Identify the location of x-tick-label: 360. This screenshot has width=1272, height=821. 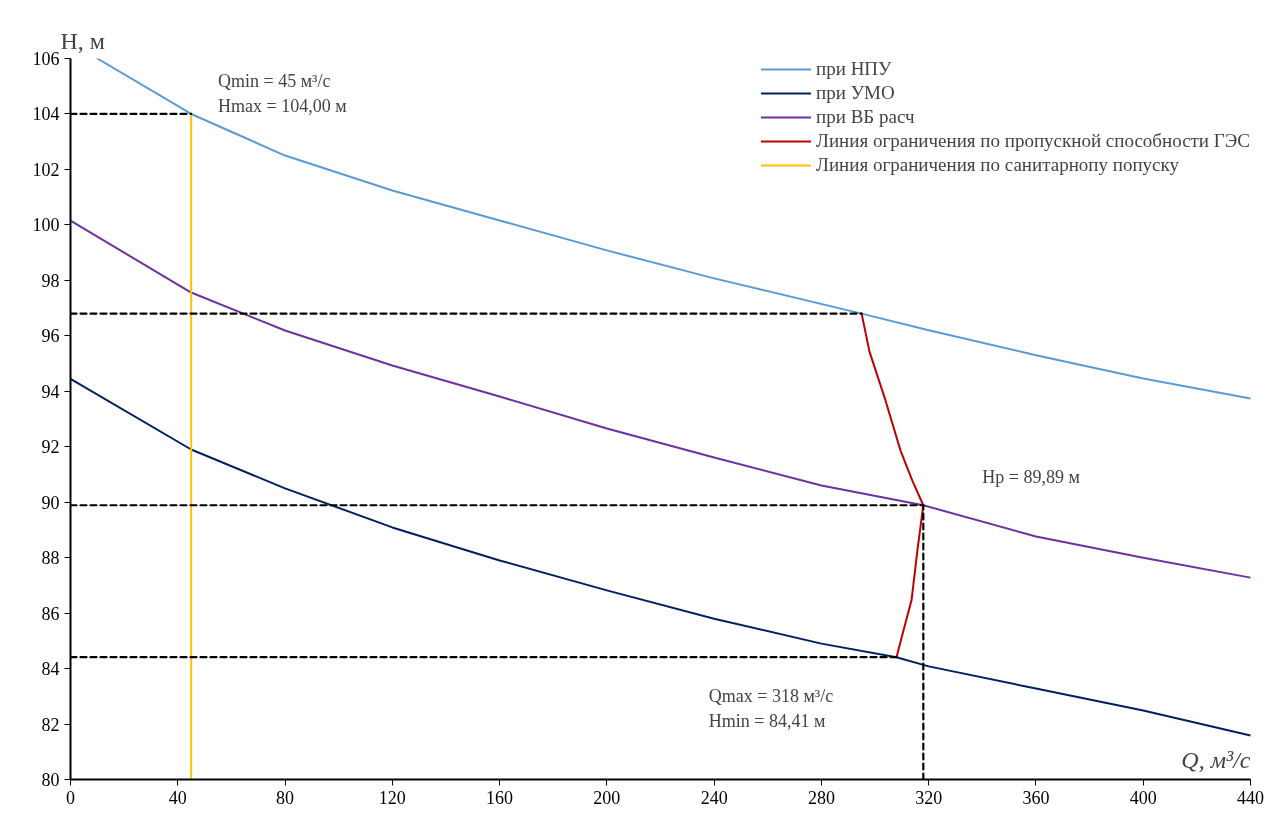
(1036, 797).